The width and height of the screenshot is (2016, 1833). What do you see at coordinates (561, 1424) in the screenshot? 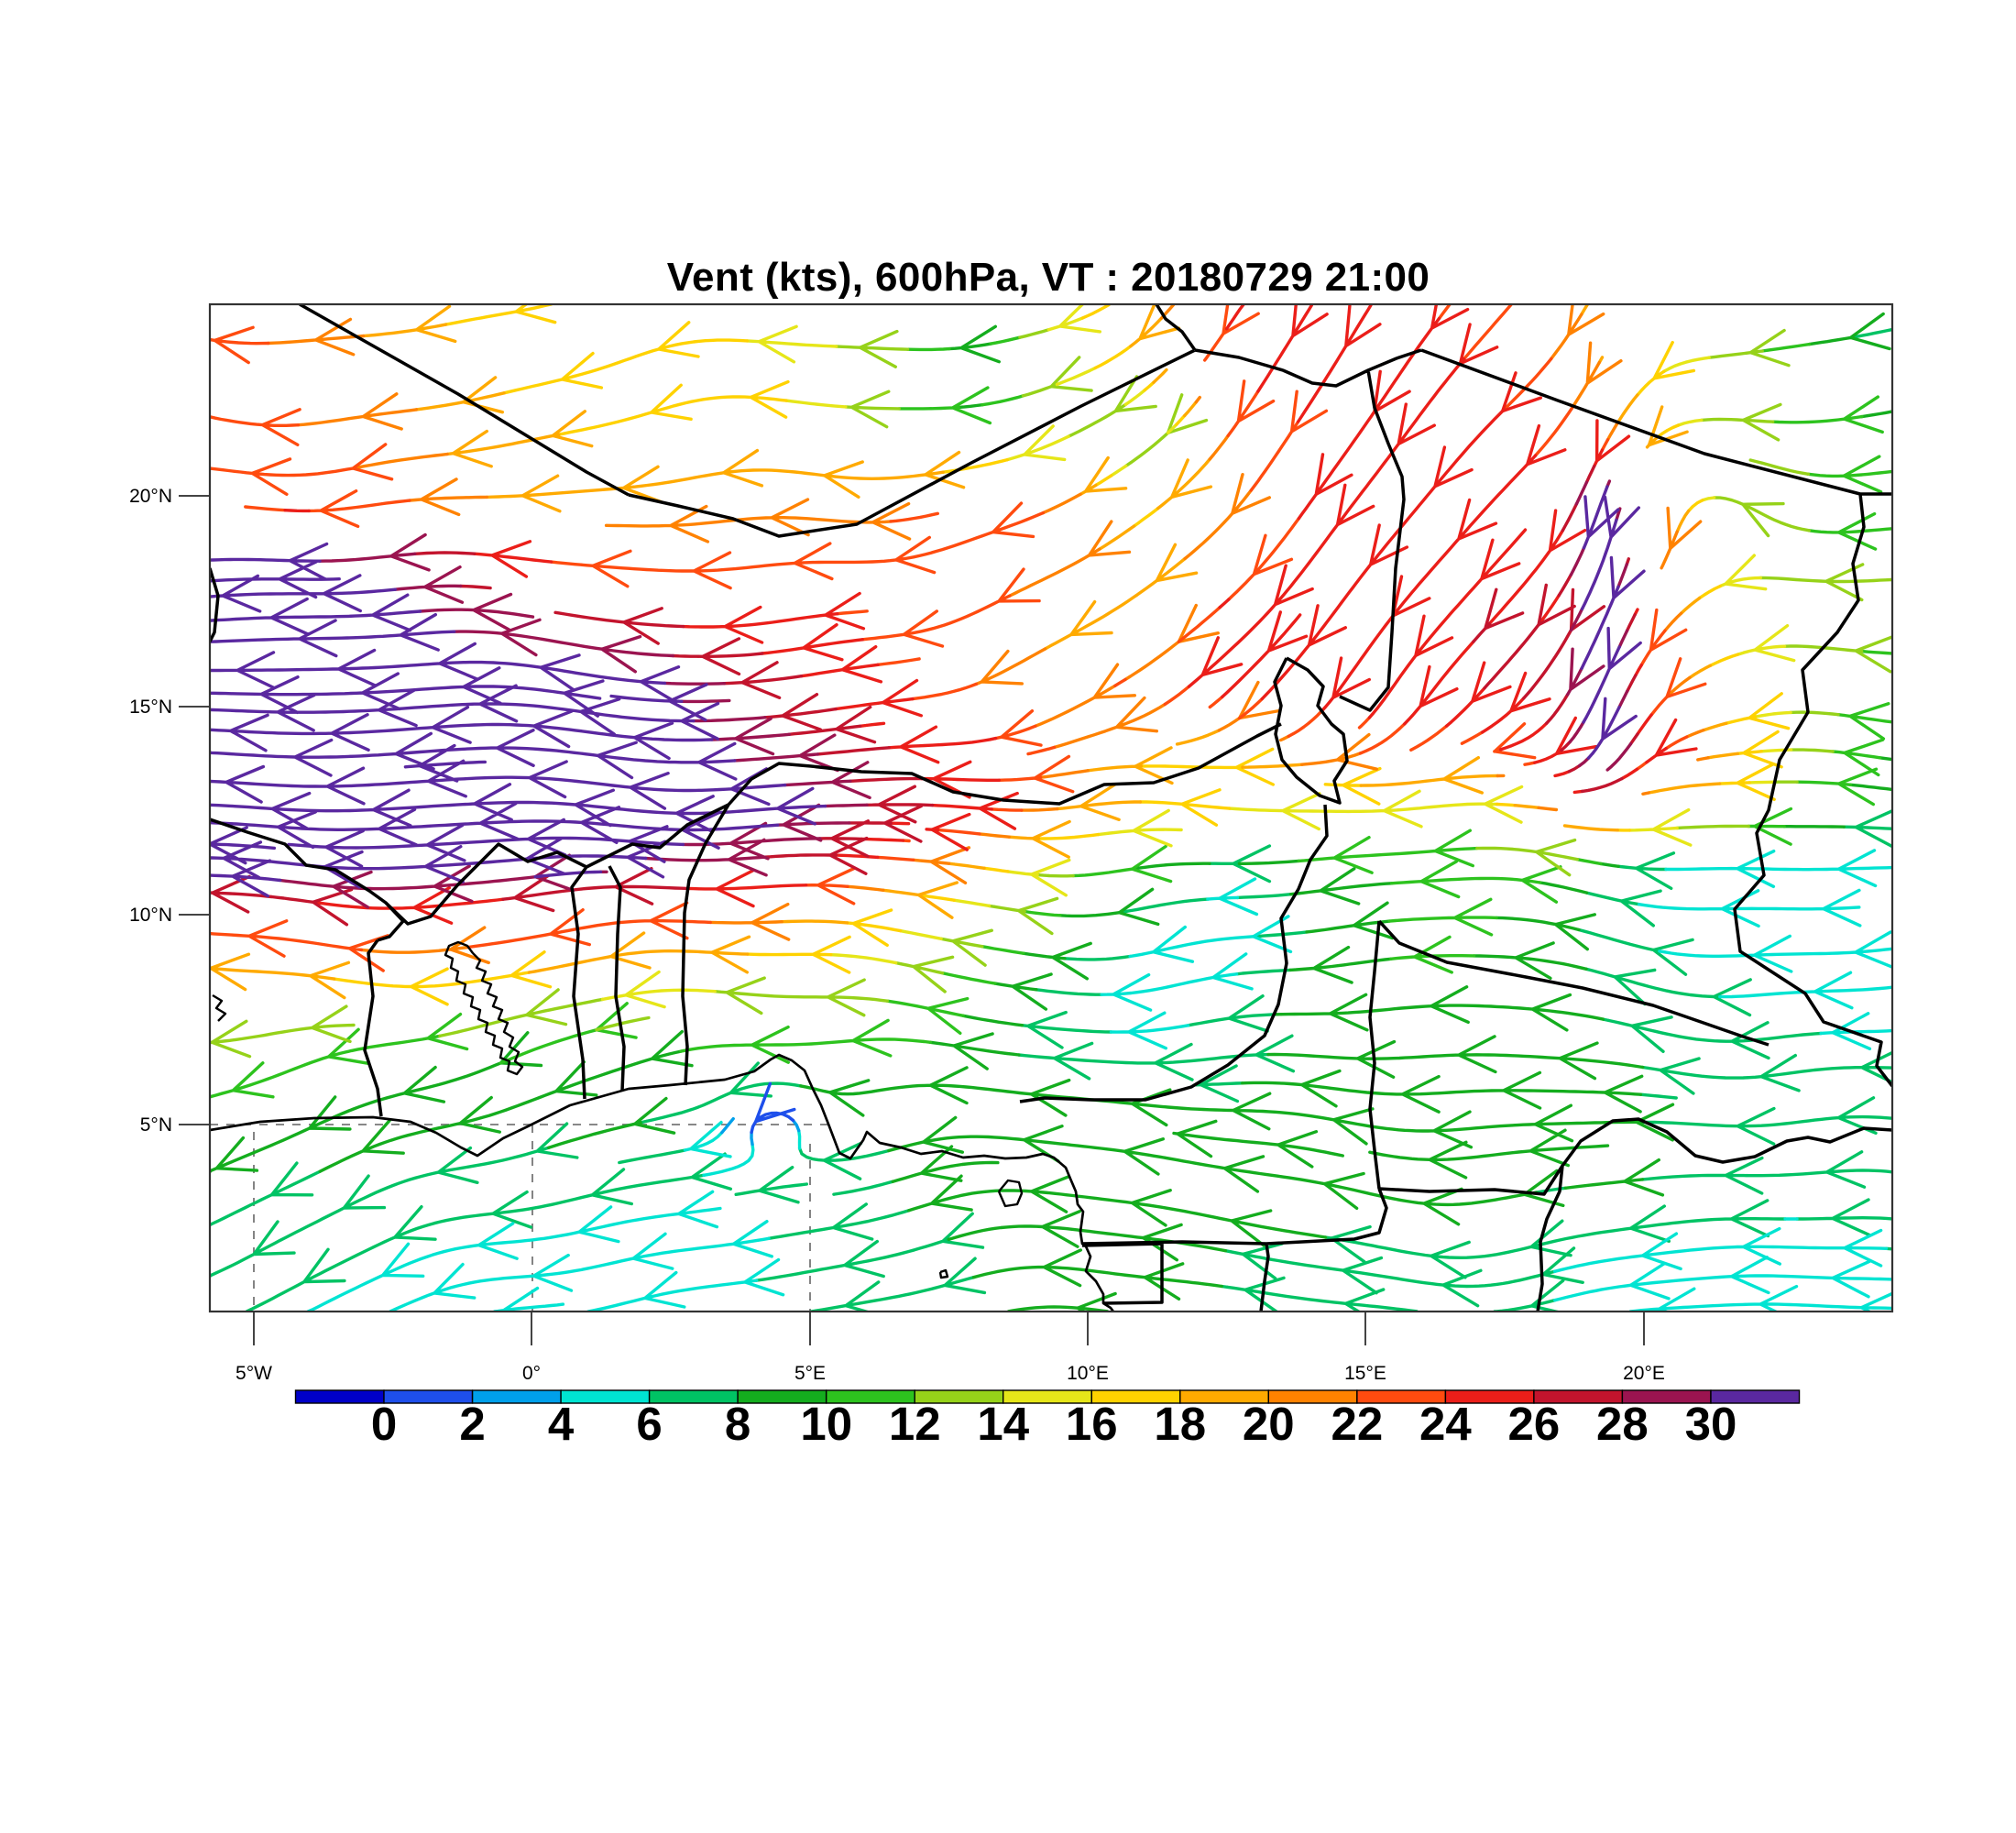
I see `svg-text: 4` at bounding box center [561, 1424].